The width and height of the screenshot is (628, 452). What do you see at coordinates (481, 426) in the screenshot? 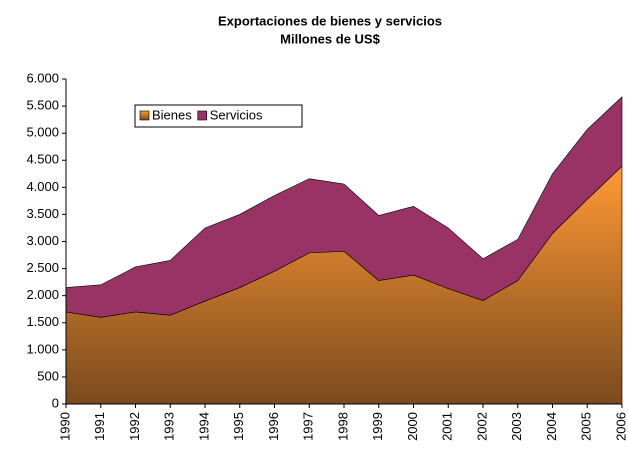
I see `x-tick-label: 2002` at bounding box center [481, 426].